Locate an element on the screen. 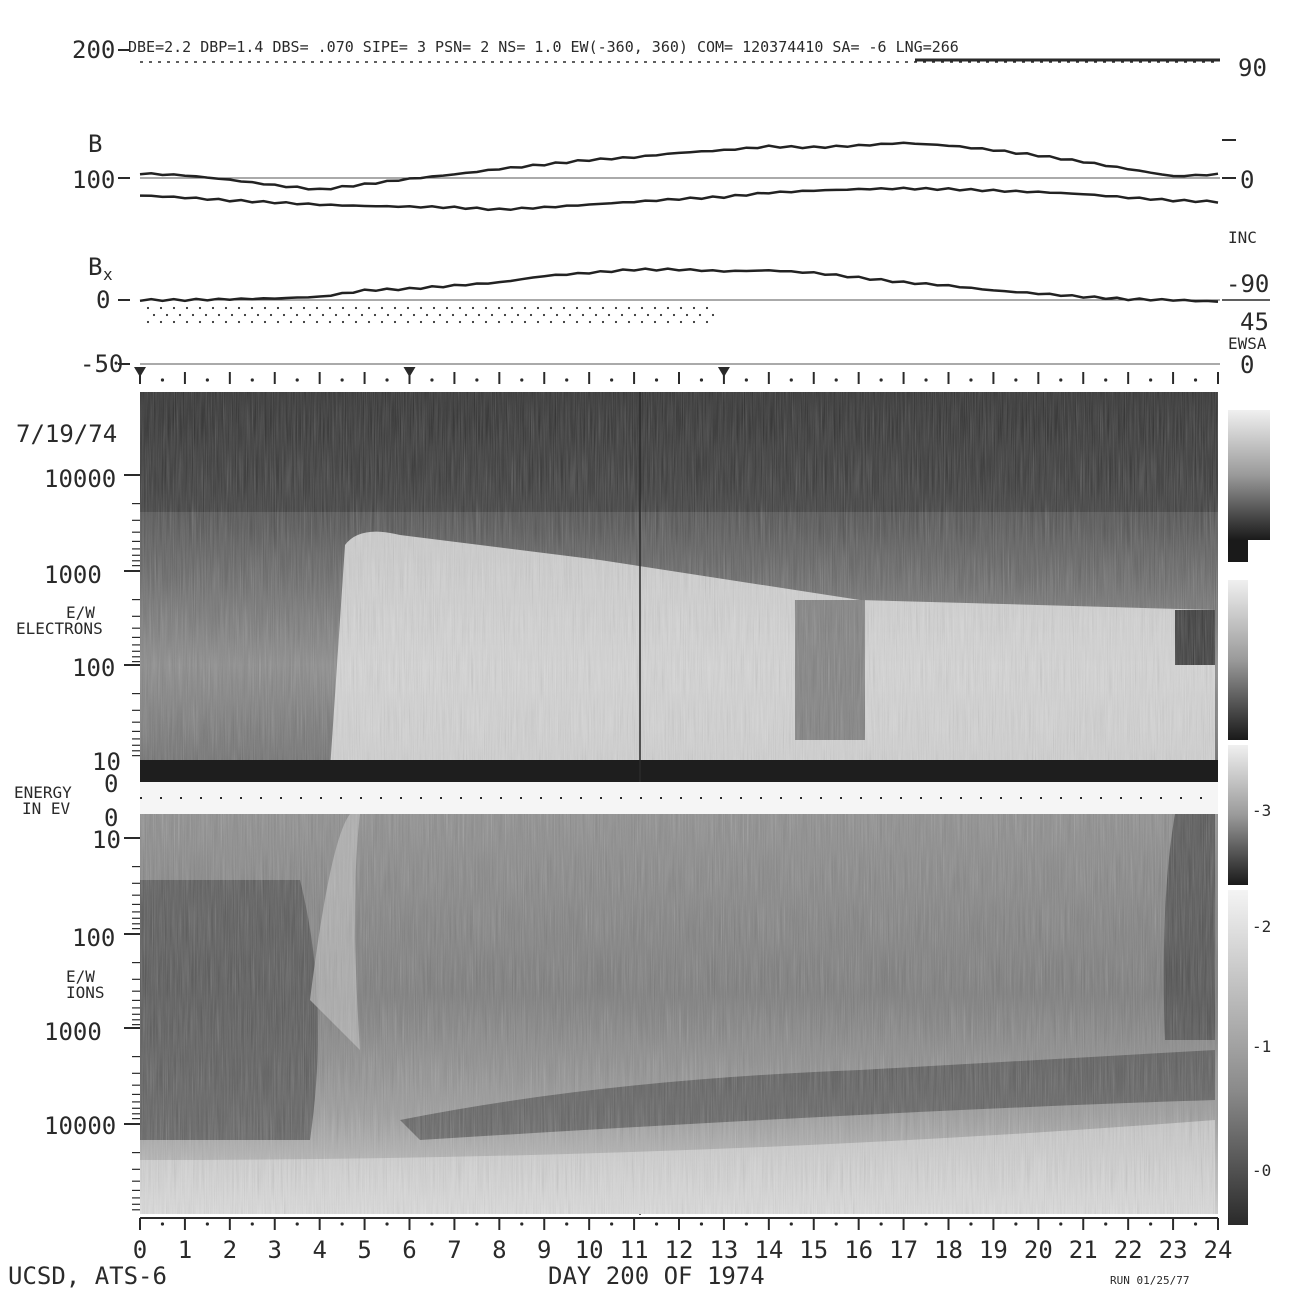 This screenshot has height=1299, width=1290. x-tick-label: 8 is located at coordinates (499, 1250).